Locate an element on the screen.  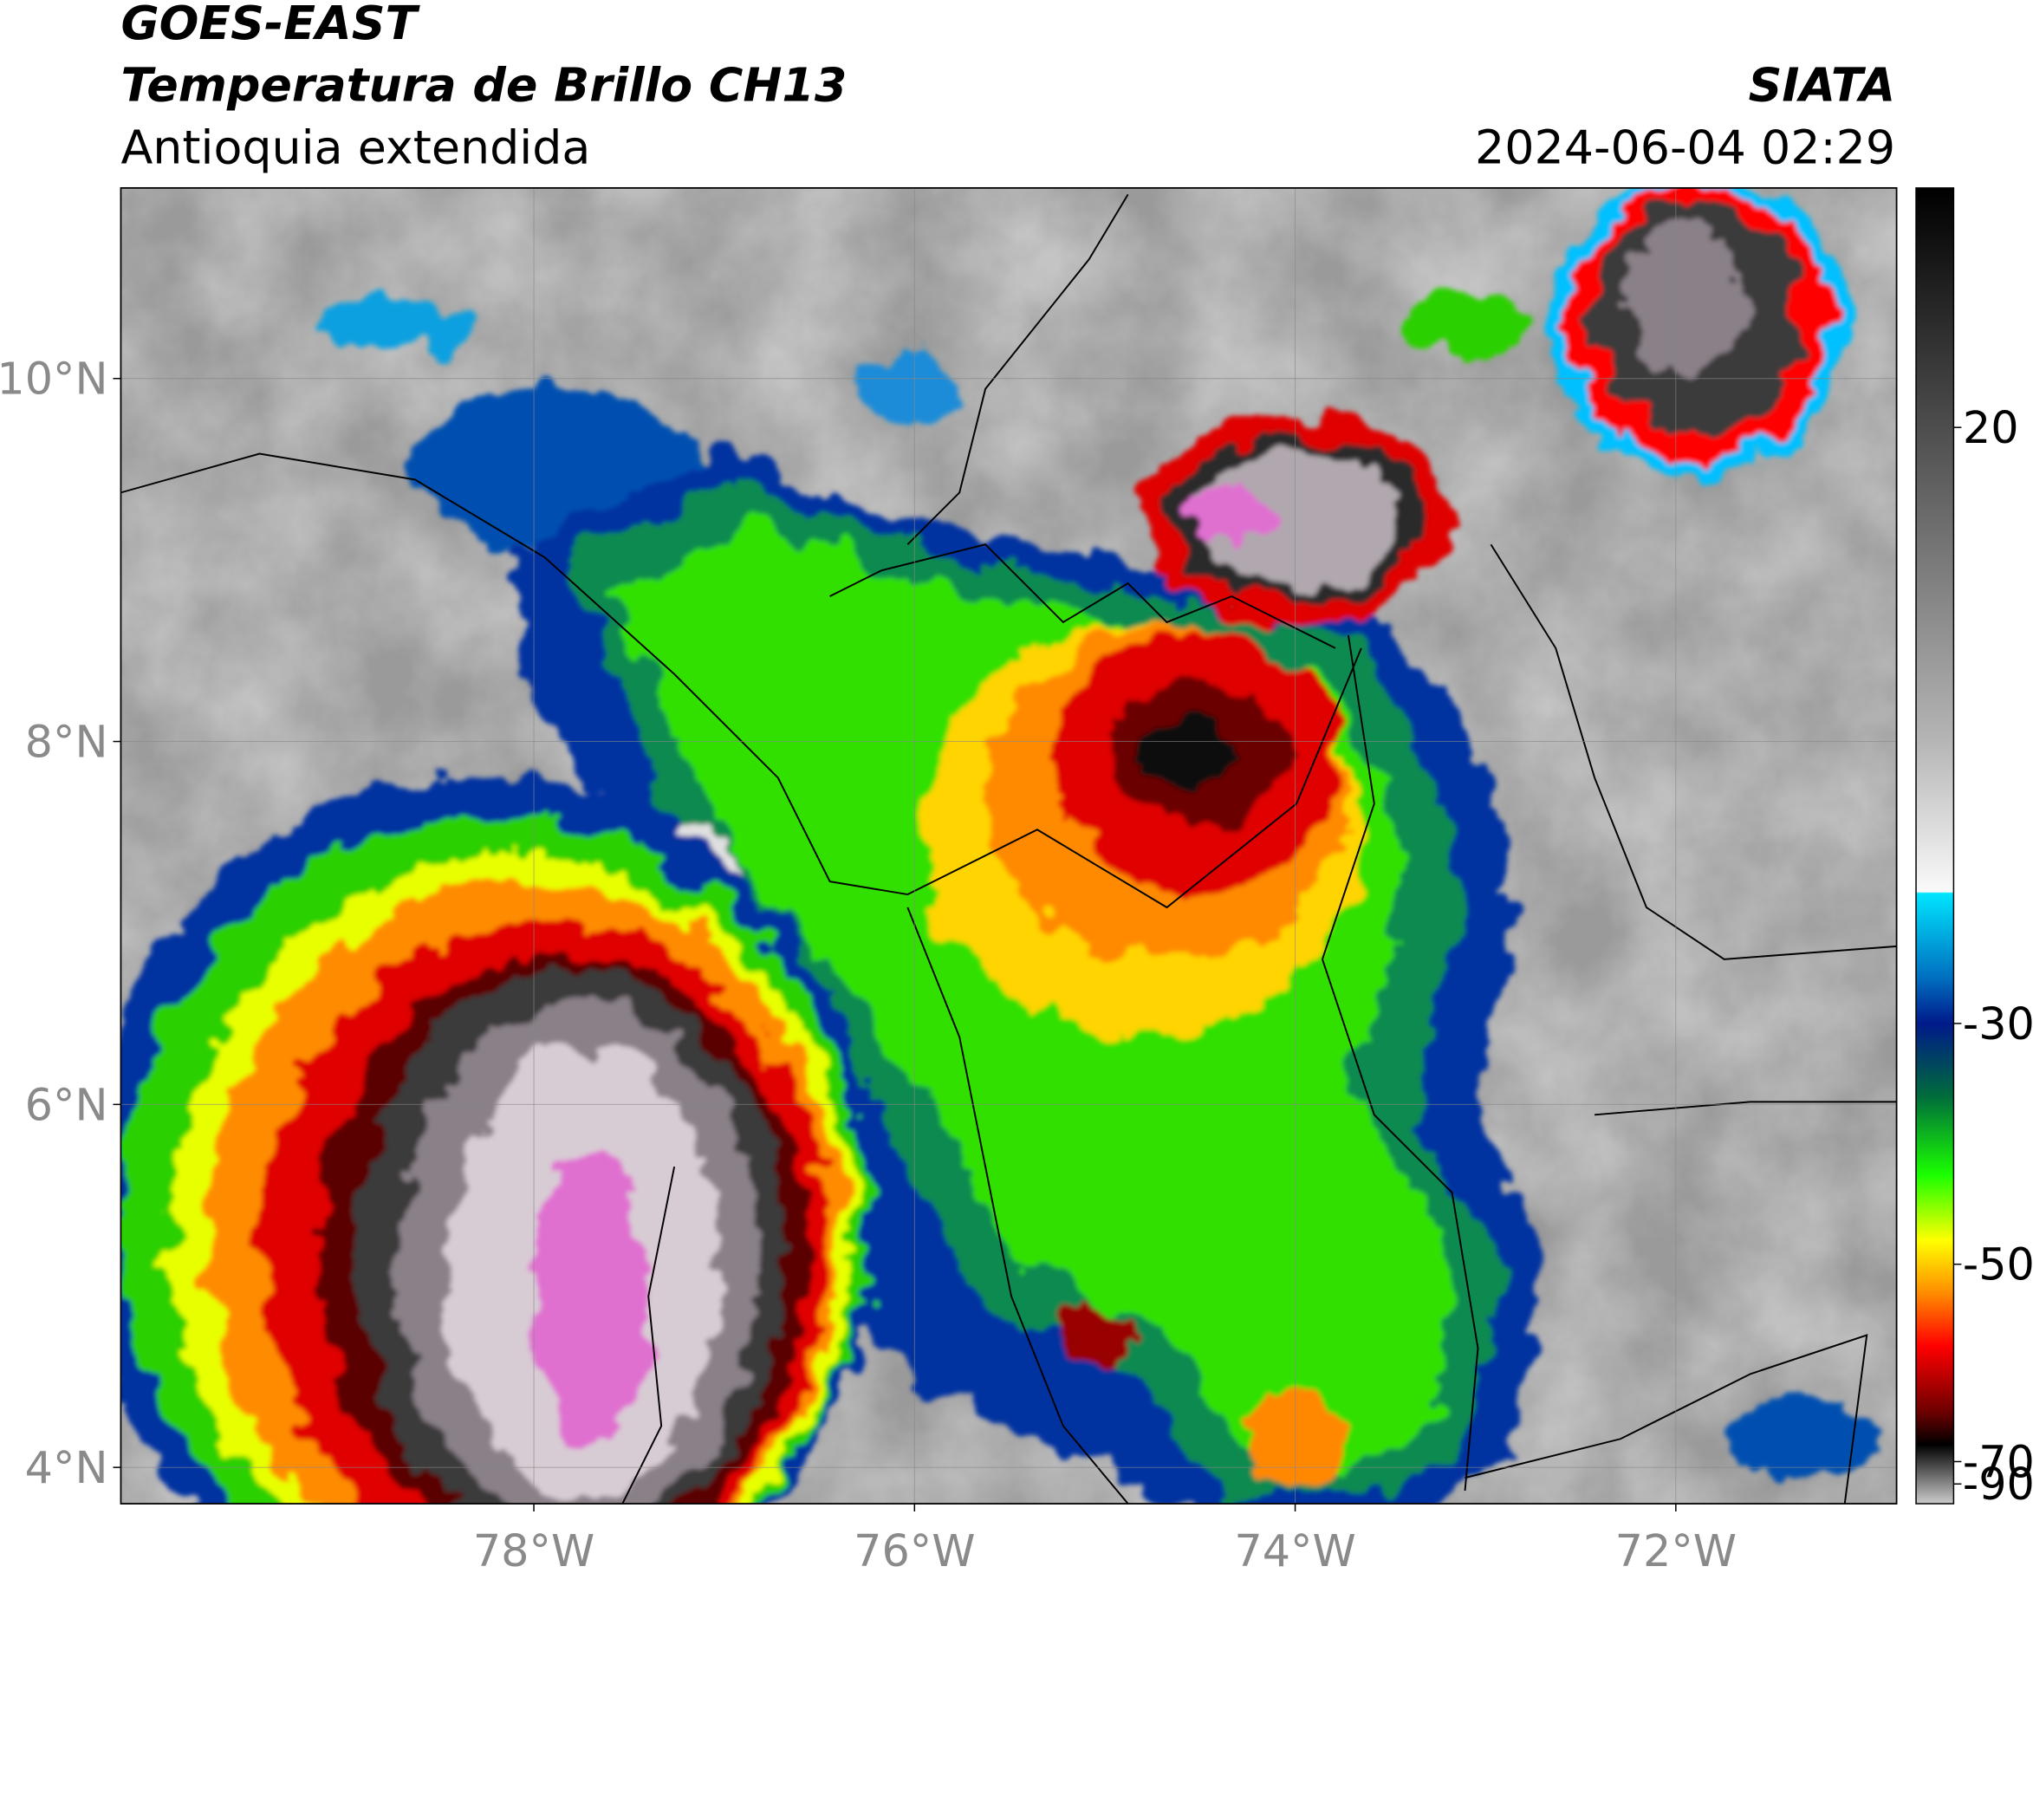
y-tick-label: 4°N is located at coordinates (66, 1467).